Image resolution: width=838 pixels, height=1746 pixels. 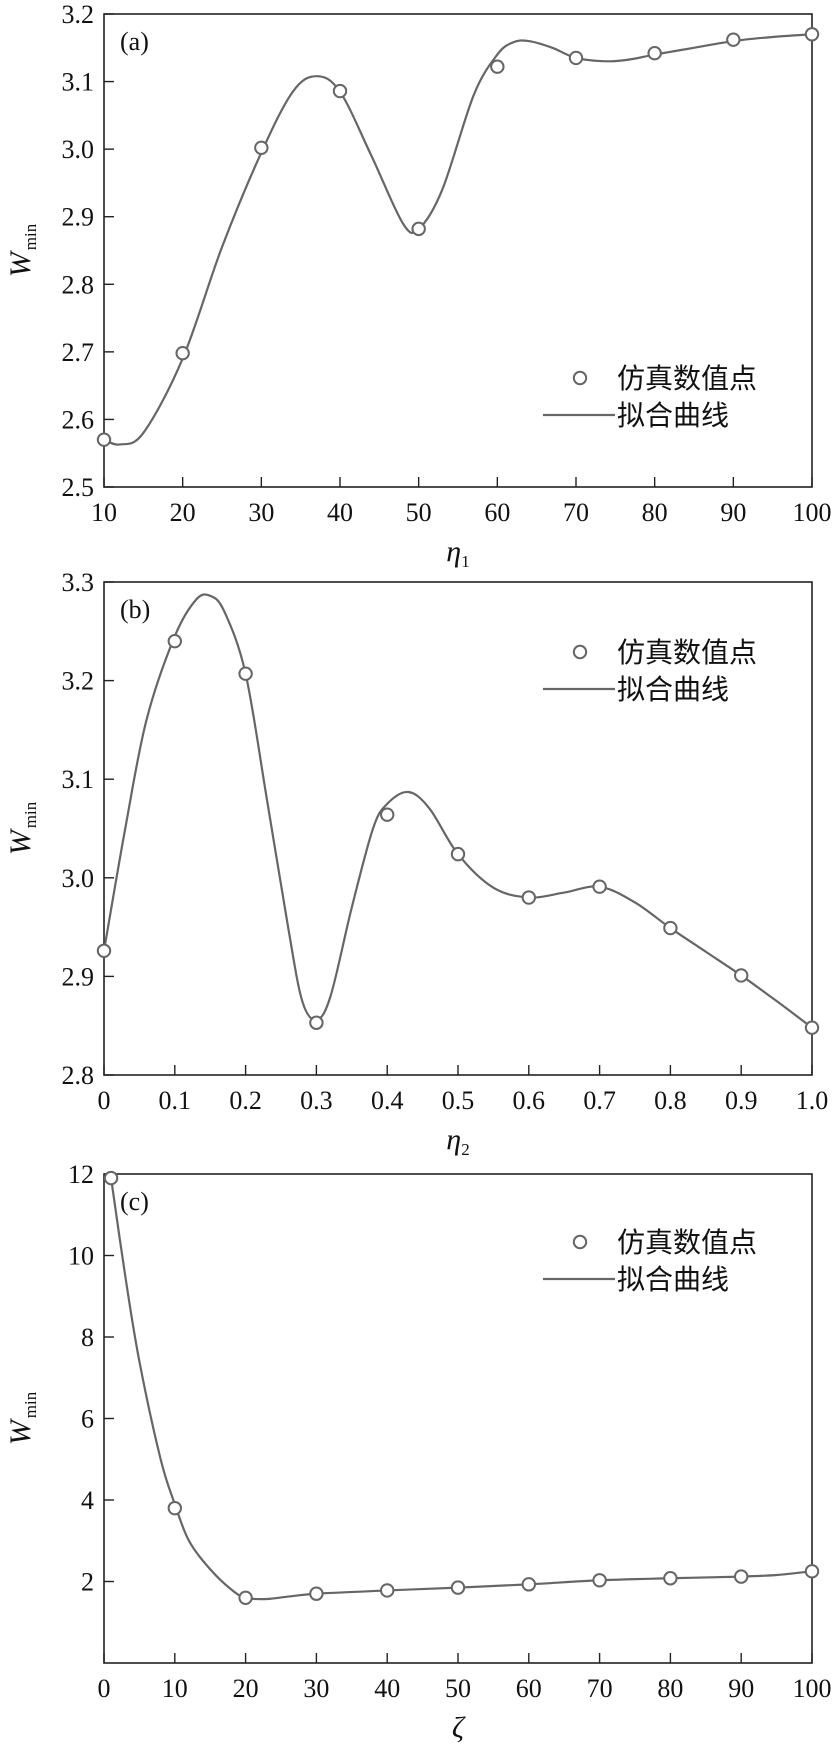 I want to click on x-axis-label-main: ζ, so click(x=459, y=1727).